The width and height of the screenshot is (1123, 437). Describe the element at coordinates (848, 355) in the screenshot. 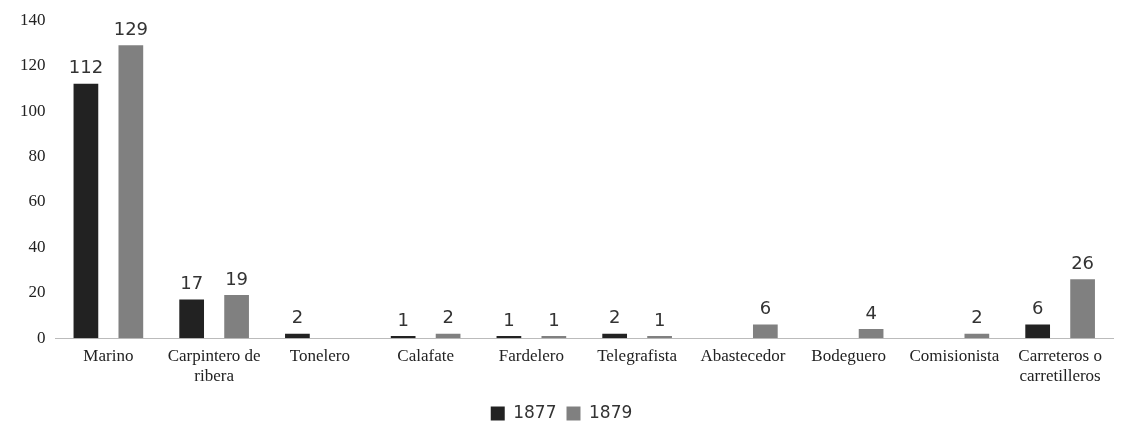

I see `x-tick-label: Bodeguero` at that location.